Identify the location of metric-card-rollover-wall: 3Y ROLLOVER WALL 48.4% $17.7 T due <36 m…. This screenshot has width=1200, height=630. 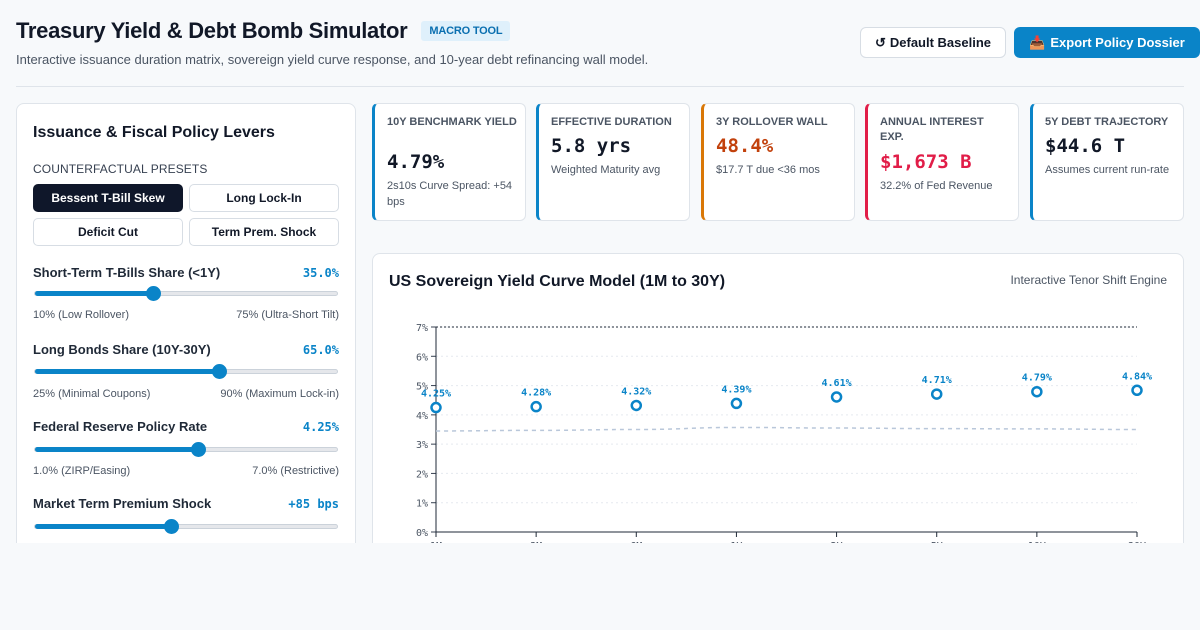
(778, 162).